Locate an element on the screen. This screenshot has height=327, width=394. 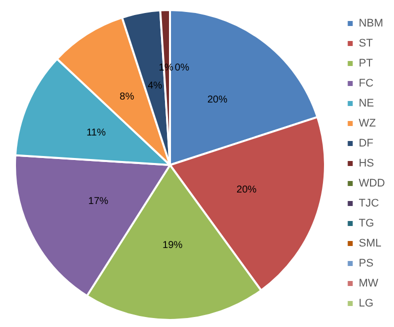
legend-label: HS is located at coordinates (366, 164).